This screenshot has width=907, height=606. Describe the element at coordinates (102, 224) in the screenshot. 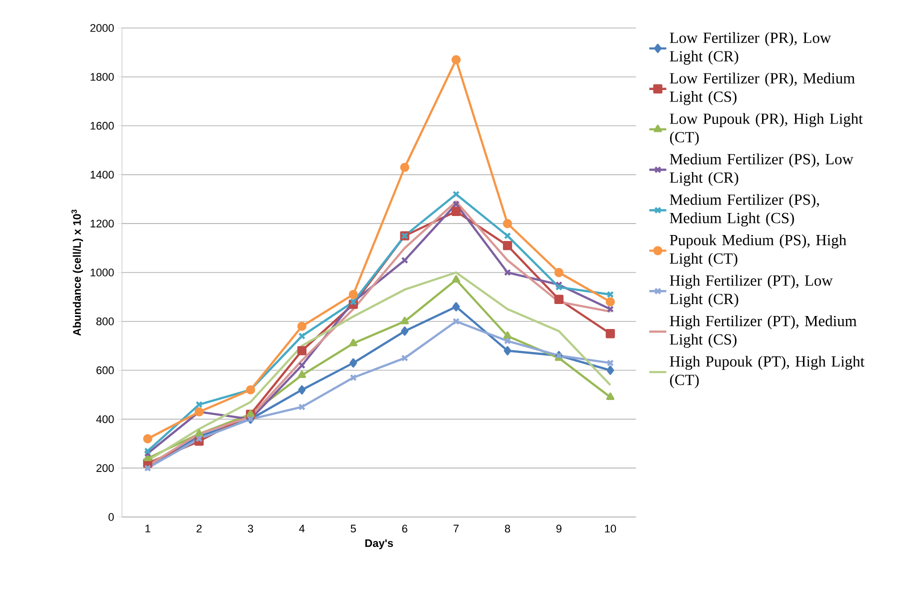

I see `y-tick-label: 1200` at that location.